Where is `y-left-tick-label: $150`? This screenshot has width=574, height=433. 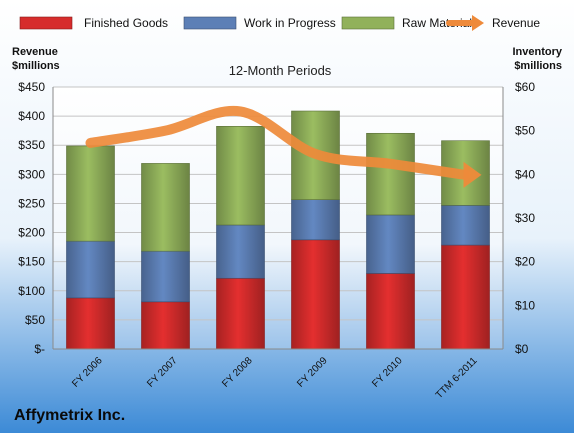
y-left-tick-label: $150 is located at coordinates (31, 262).